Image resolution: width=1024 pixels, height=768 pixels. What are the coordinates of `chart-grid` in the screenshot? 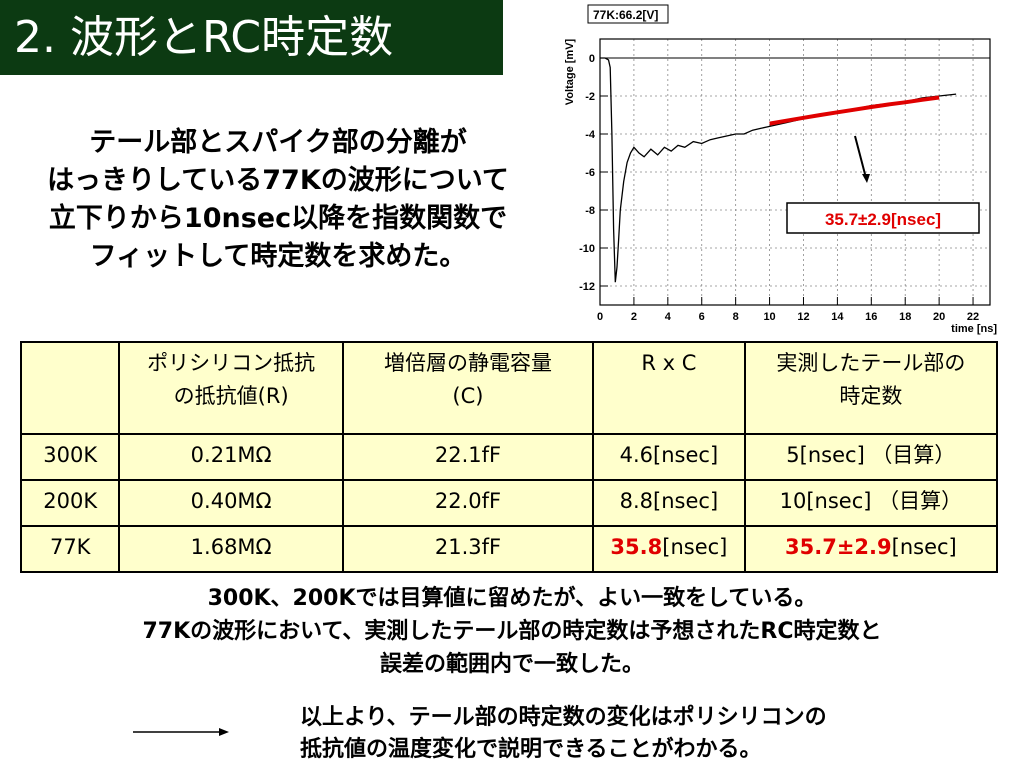 It's located at (794, 172).